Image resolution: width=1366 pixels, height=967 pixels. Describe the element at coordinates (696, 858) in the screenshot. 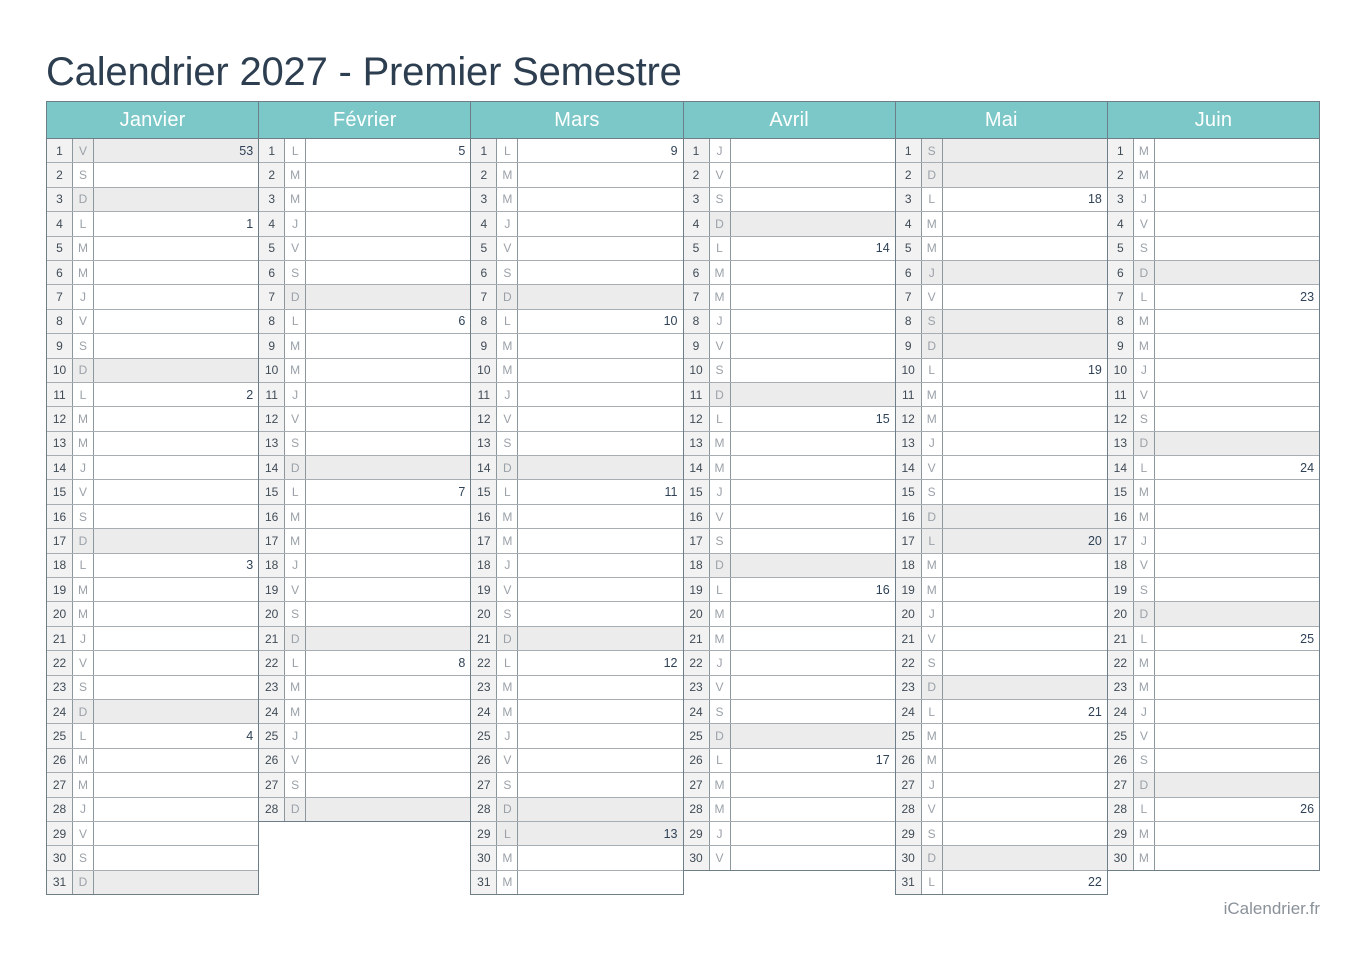

I see `day-number: 30` at that location.